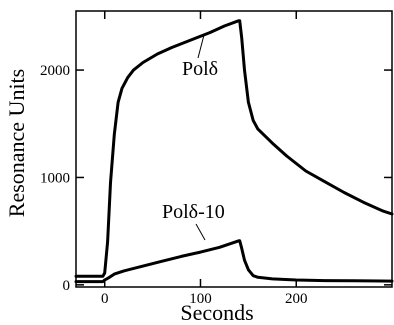 This screenshot has height=325, width=394. Describe the element at coordinates (216, 312) in the screenshot. I see `x-axis-title: Seconds` at that location.